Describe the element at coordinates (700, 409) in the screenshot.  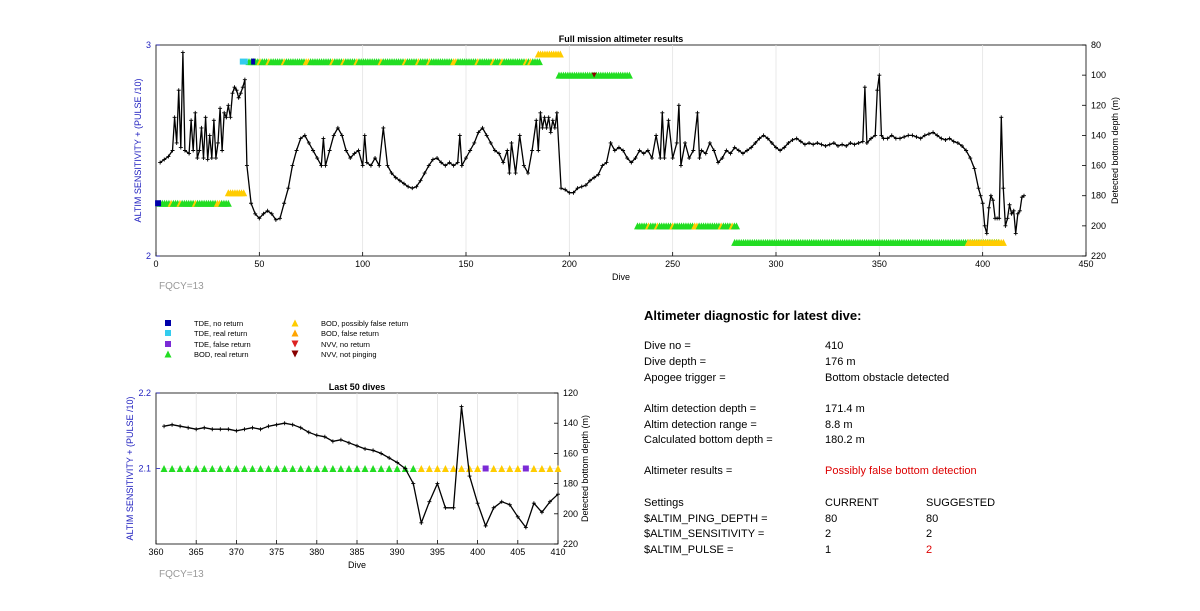
I see `altim-detection-depth-label: Altim detection depth =` at that location.